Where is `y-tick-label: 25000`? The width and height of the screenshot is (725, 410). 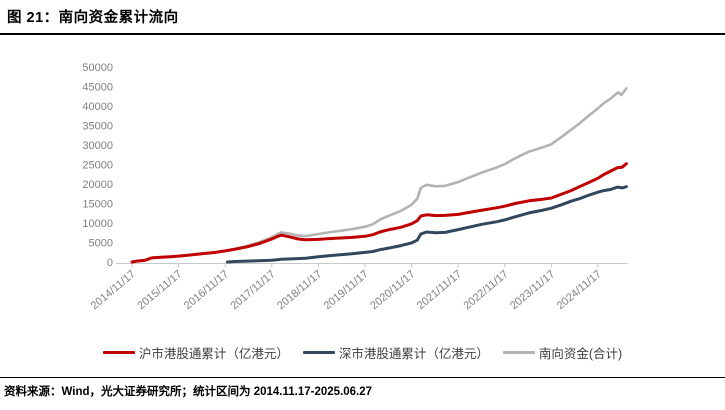 y-tick-label: 25000 is located at coordinates (97, 166).